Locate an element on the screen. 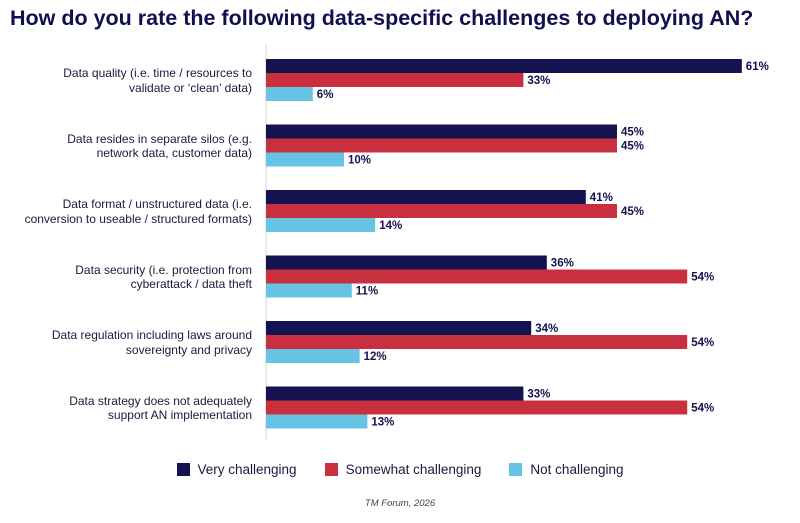  data-label: 12% is located at coordinates (375, 357).